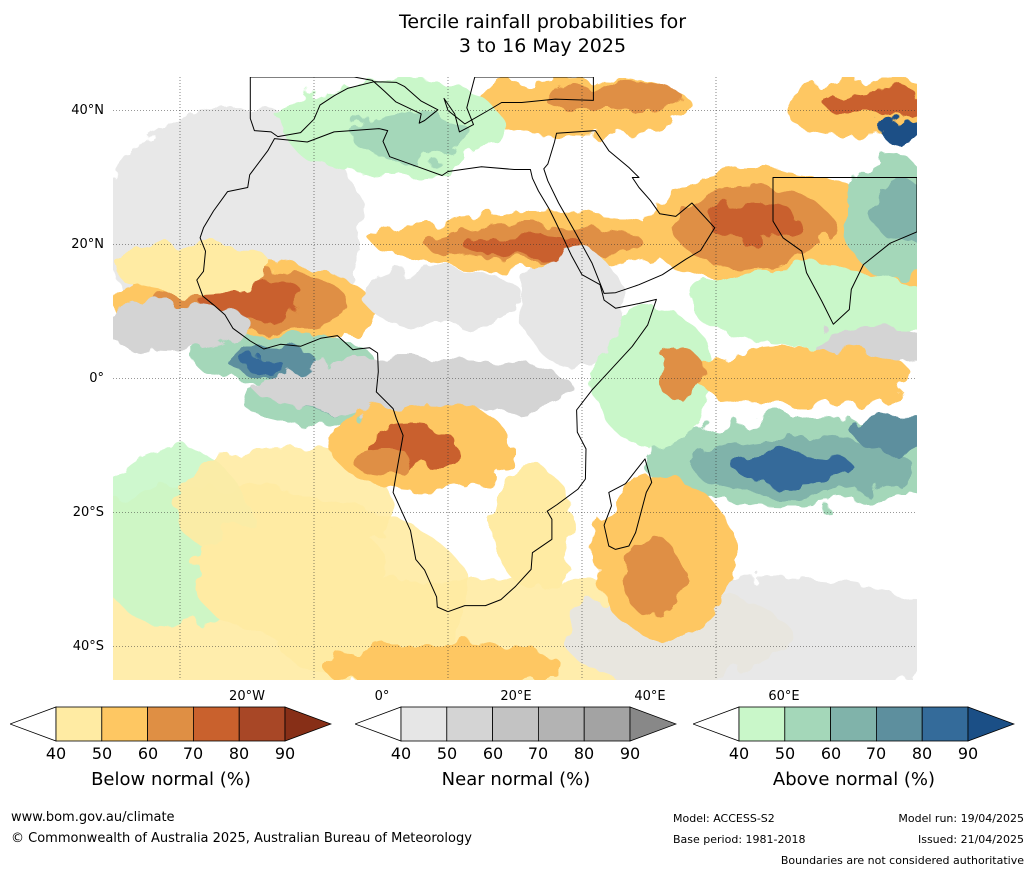 The height and width of the screenshot is (873, 1035). What do you see at coordinates (991, 724) in the screenshot?
I see `above-extend-high` at bounding box center [991, 724].